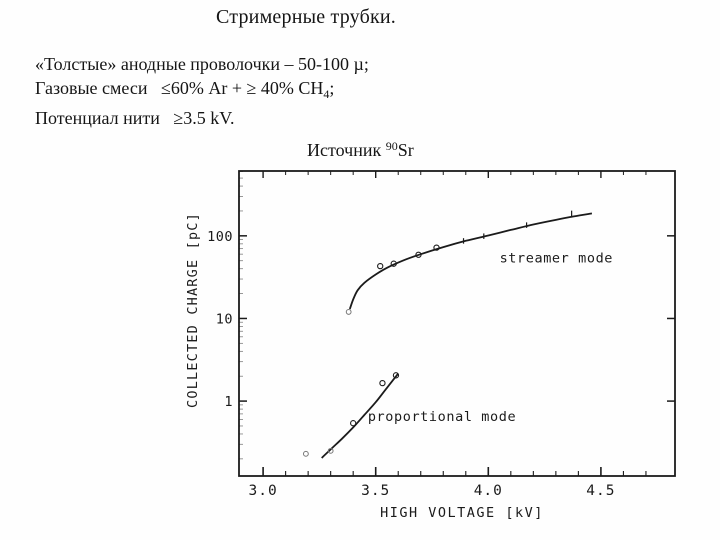 Image resolution: width=720 pixels, height=540 pixels. I want to click on gas-text-end: ;, so click(332, 88).